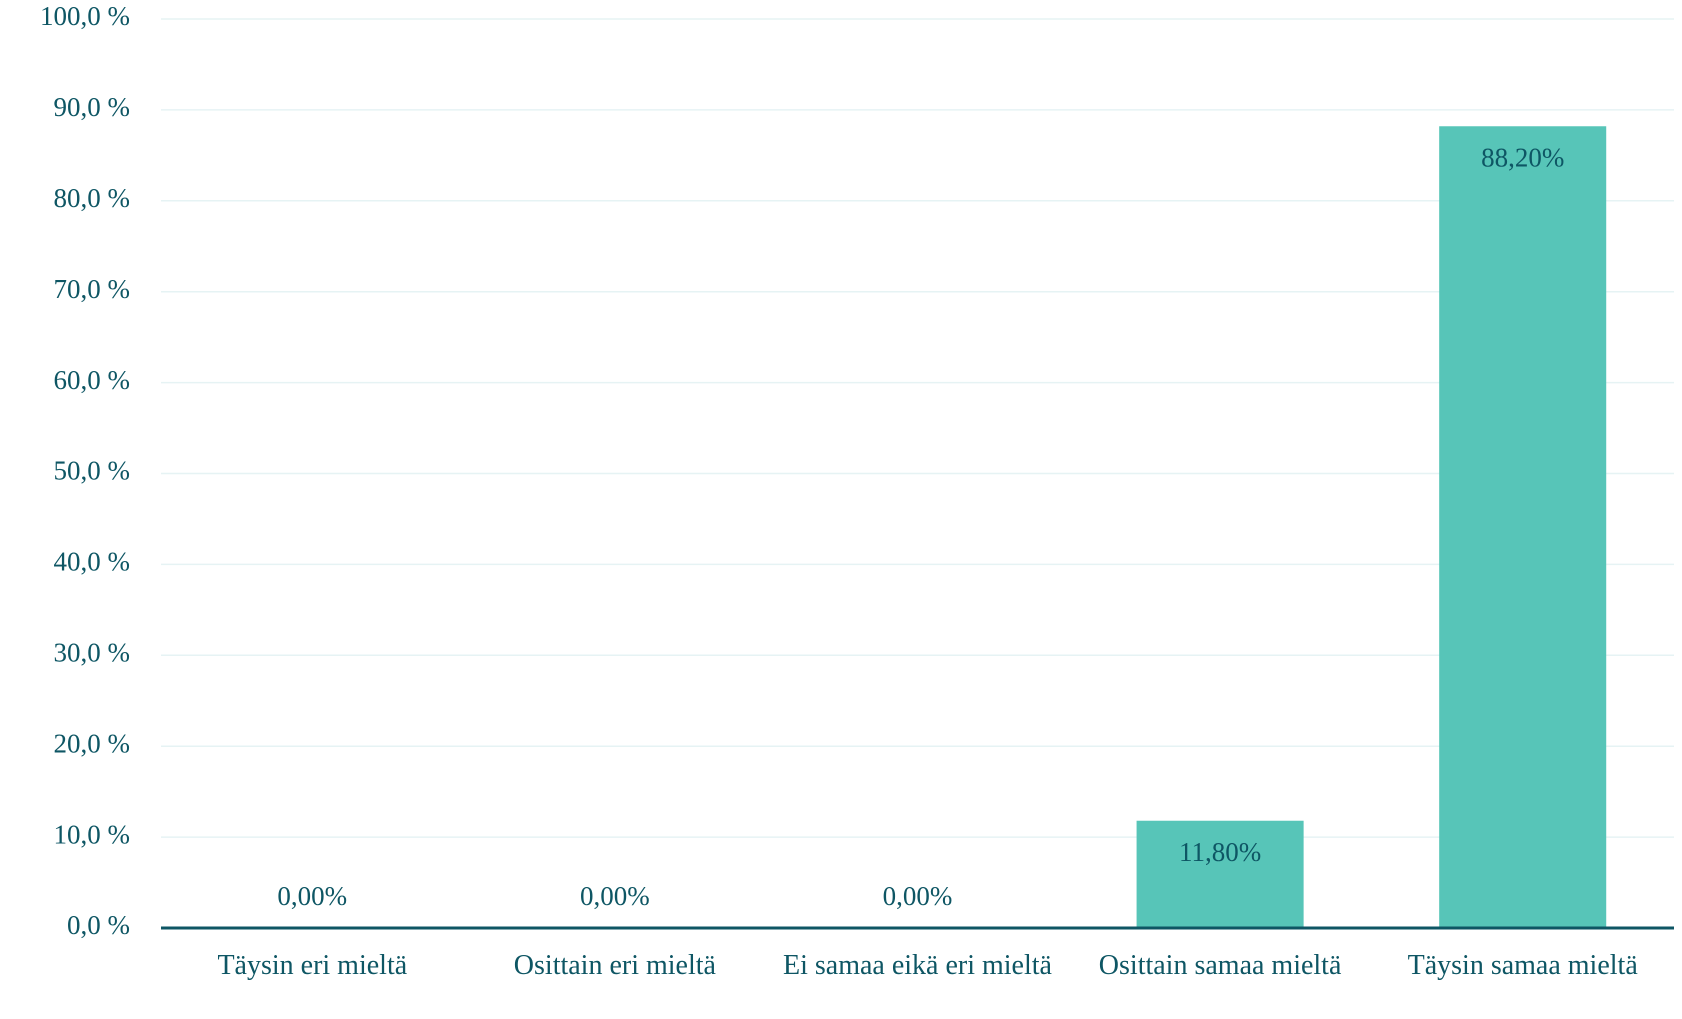 The width and height of the screenshot is (1682, 1019). Describe the element at coordinates (92, 562) in the screenshot. I see `y-tick-label: 40,0 %` at that location.